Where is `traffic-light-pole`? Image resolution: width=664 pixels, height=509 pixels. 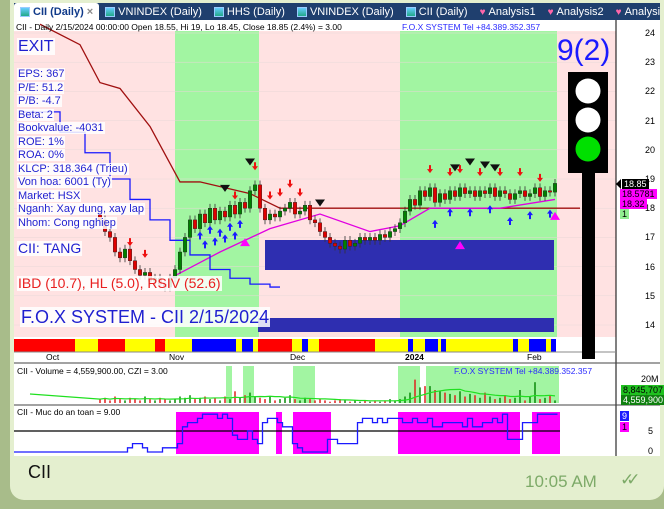 traffic-light-pole is located at coordinates (588, 264).